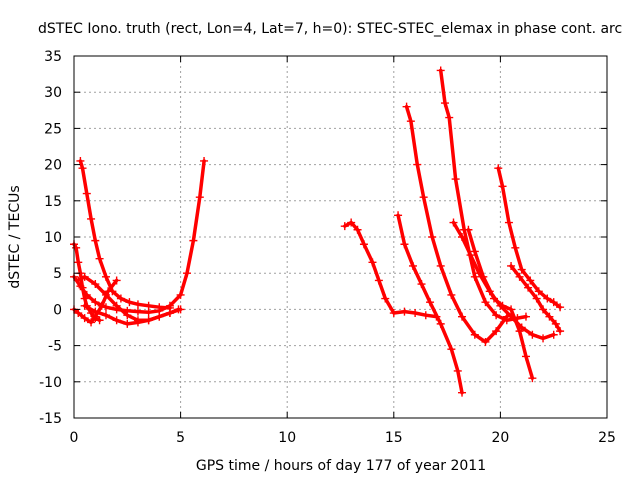 The height and width of the screenshot is (480, 640). What do you see at coordinates (50, 419) in the screenshot?
I see `y-tick-label: -15` at bounding box center [50, 419].